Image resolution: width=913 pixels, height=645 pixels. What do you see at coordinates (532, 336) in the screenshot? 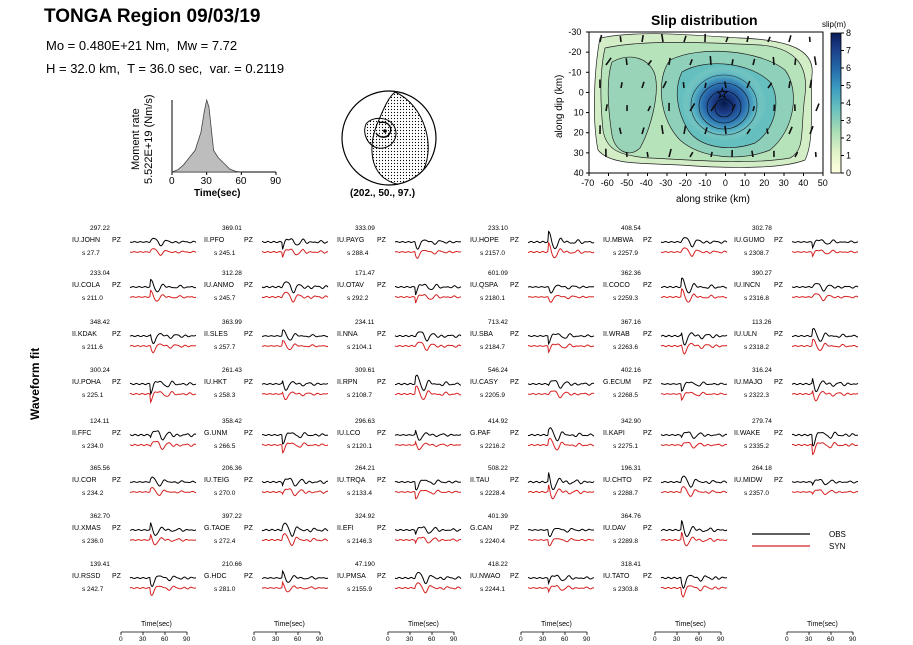
I see `station-trace: 713.42 IU.SBA PZ s 2184.7` at bounding box center [532, 336].